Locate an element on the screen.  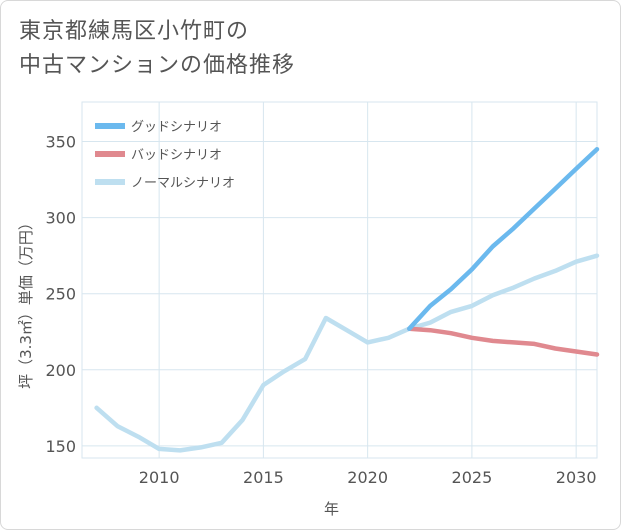
chart-title-line1: 東京都練馬区小竹町の is located at coordinates (134, 31).